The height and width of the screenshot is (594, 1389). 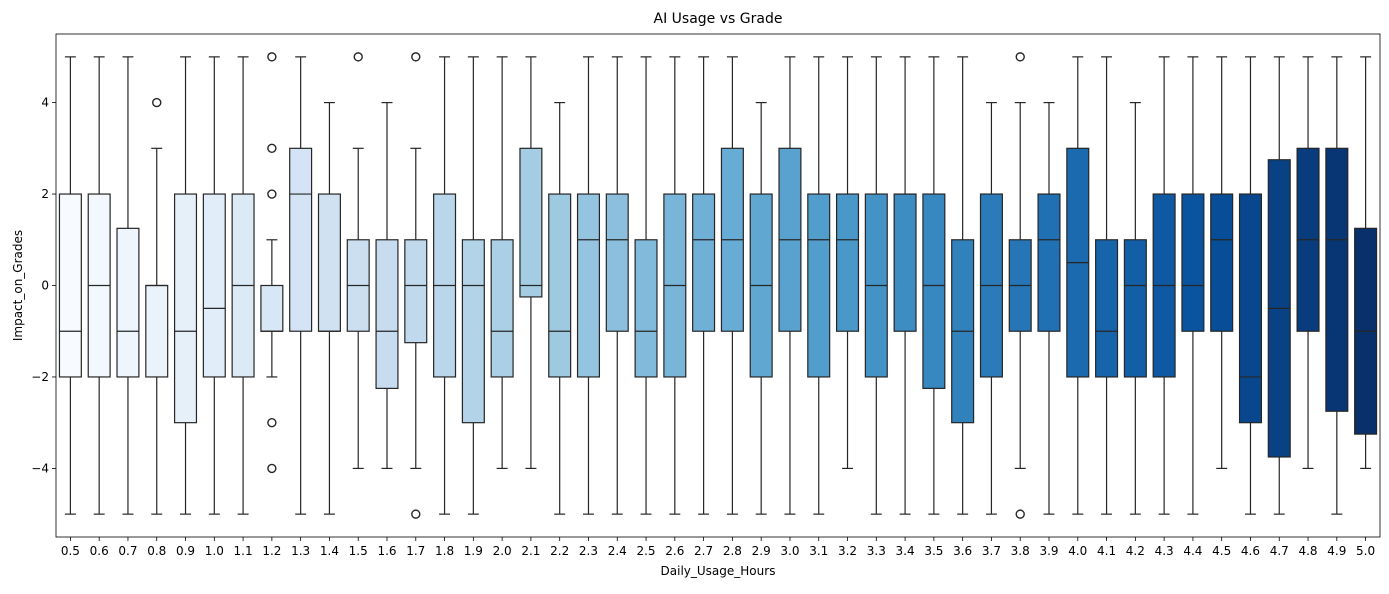 What do you see at coordinates (703, 551) in the screenshot?
I see `x-tick-label: 2.7` at bounding box center [703, 551].